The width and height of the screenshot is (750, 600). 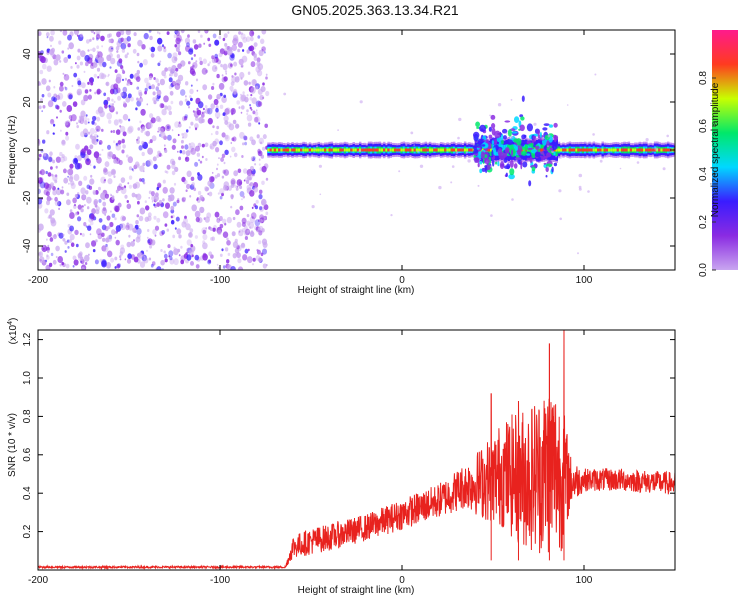 I want to click on snr-y-tick-label: 0.8, so click(x=27, y=416).